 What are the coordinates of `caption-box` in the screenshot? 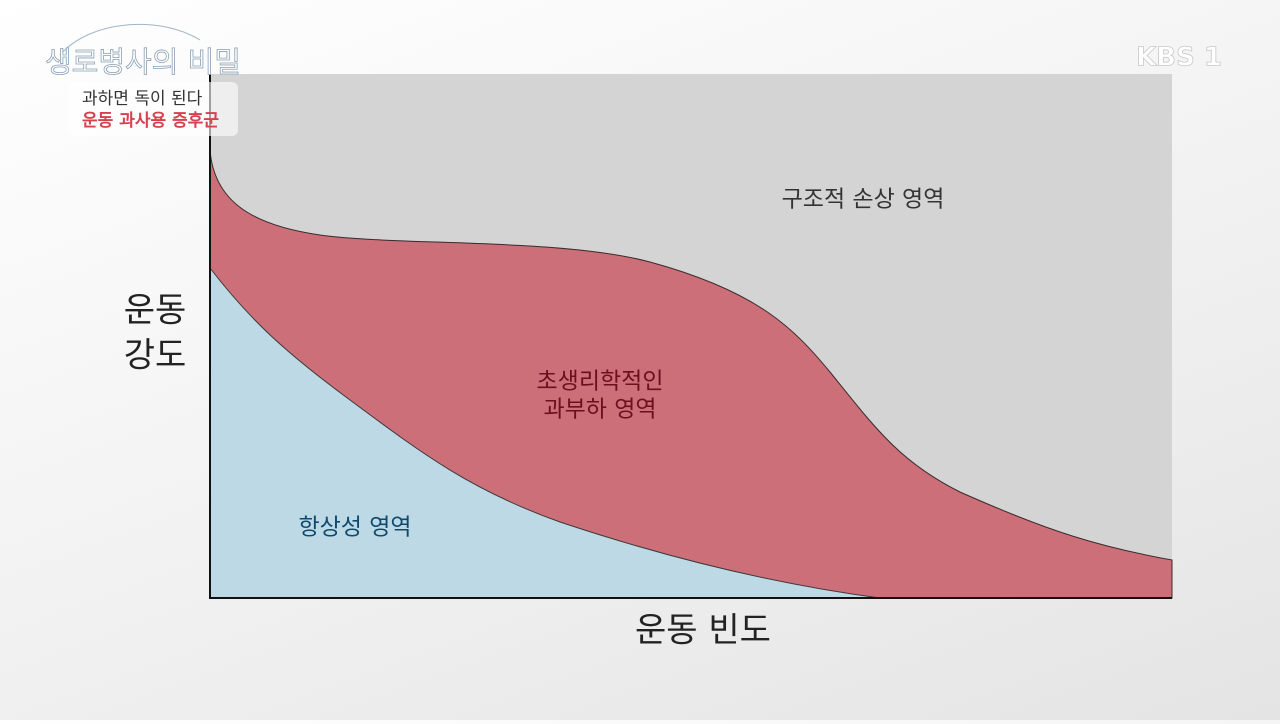 It's located at (153, 109).